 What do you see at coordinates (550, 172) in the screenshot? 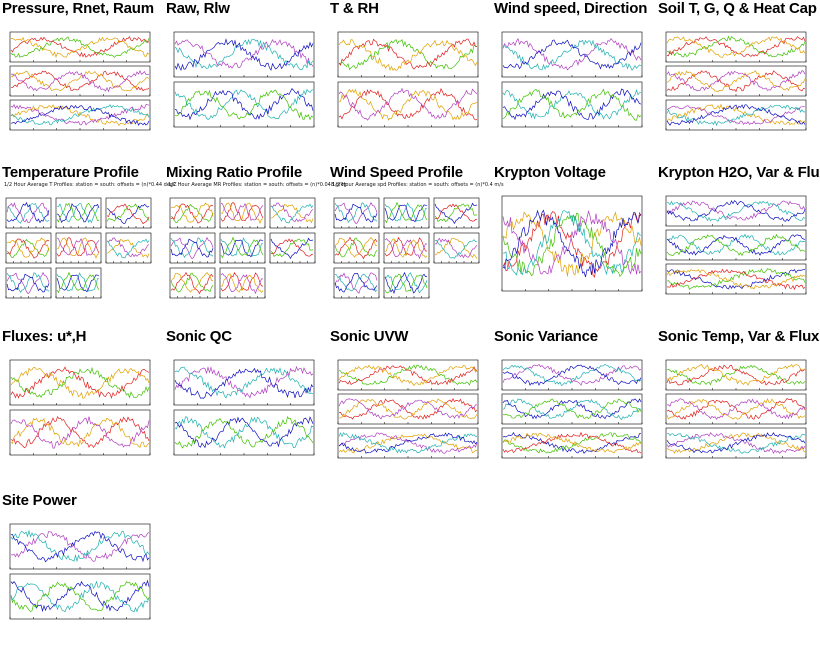
I see `plot-title-link: Krypton Voltage` at bounding box center [550, 172].